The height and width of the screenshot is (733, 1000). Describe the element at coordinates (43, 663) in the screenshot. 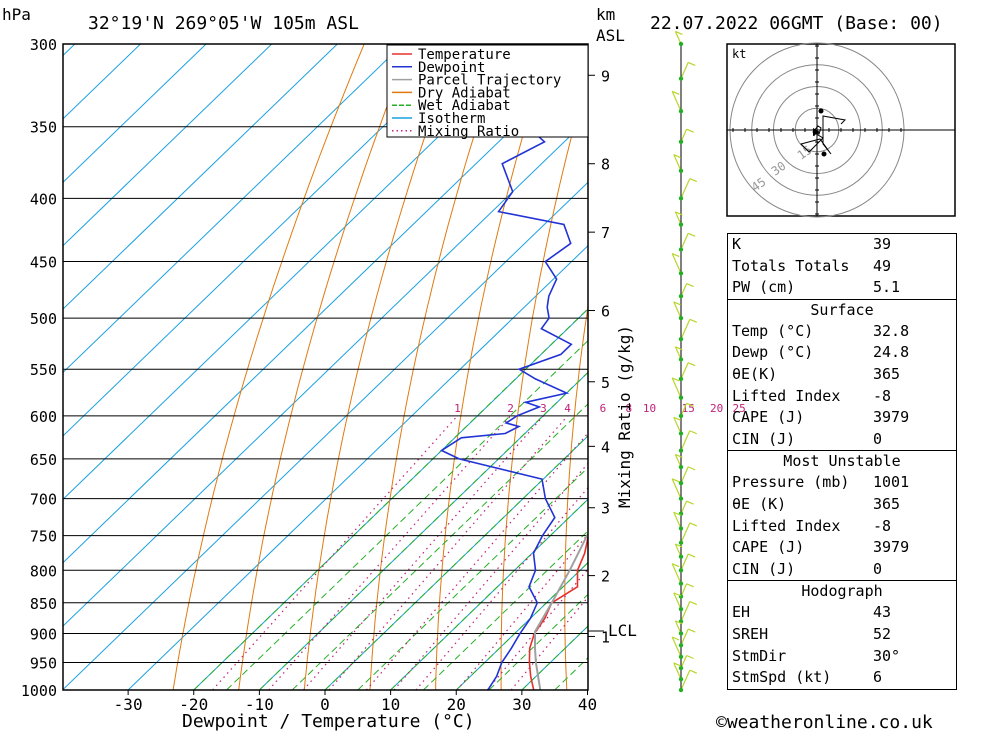

I see `pressure-tick-label: 950` at that location.